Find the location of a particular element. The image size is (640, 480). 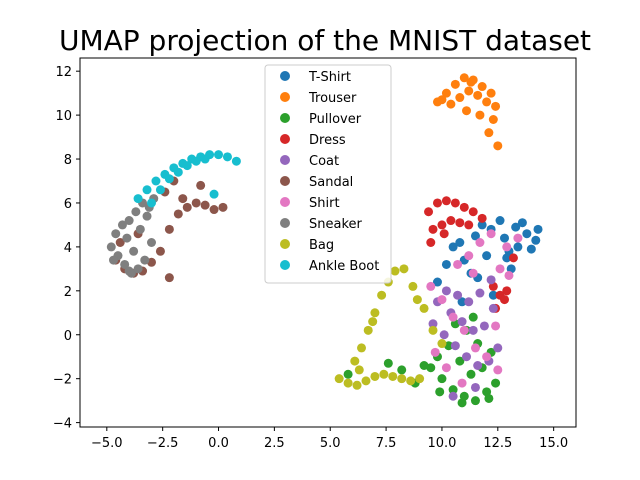

legend-label: Trouser is located at coordinates (332, 98).